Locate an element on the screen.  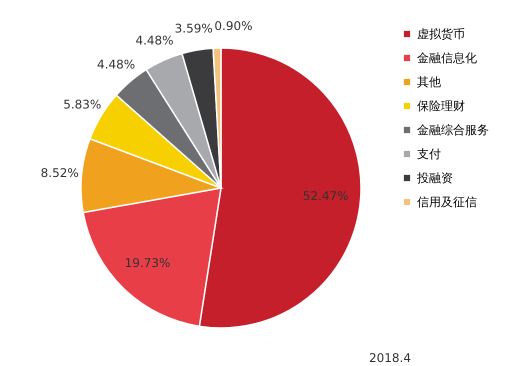
data-label: 5.83% is located at coordinates (82, 104).